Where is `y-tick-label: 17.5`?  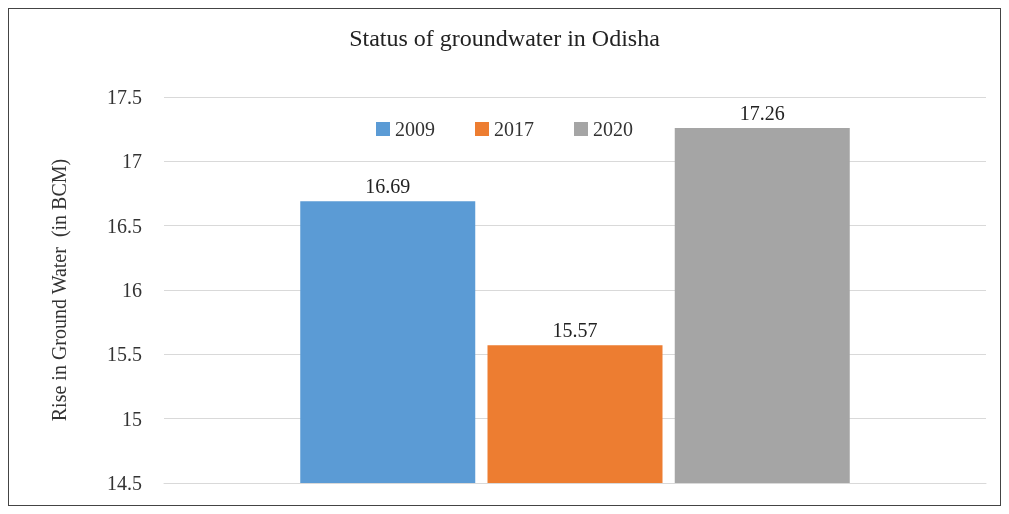
y-tick-label: 17.5 is located at coordinates (124, 97).